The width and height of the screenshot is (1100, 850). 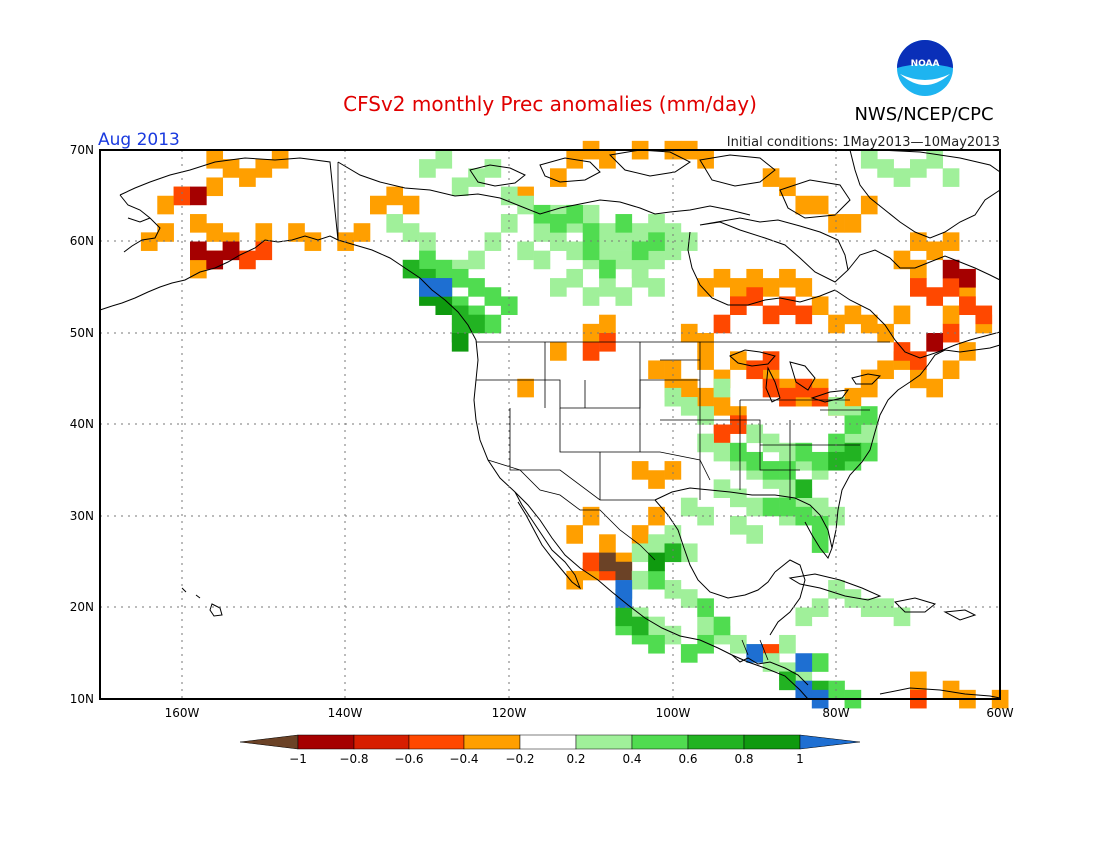 What do you see at coordinates (82, 516) in the screenshot?
I see `lat-label-30n: 30N` at bounding box center [82, 516].